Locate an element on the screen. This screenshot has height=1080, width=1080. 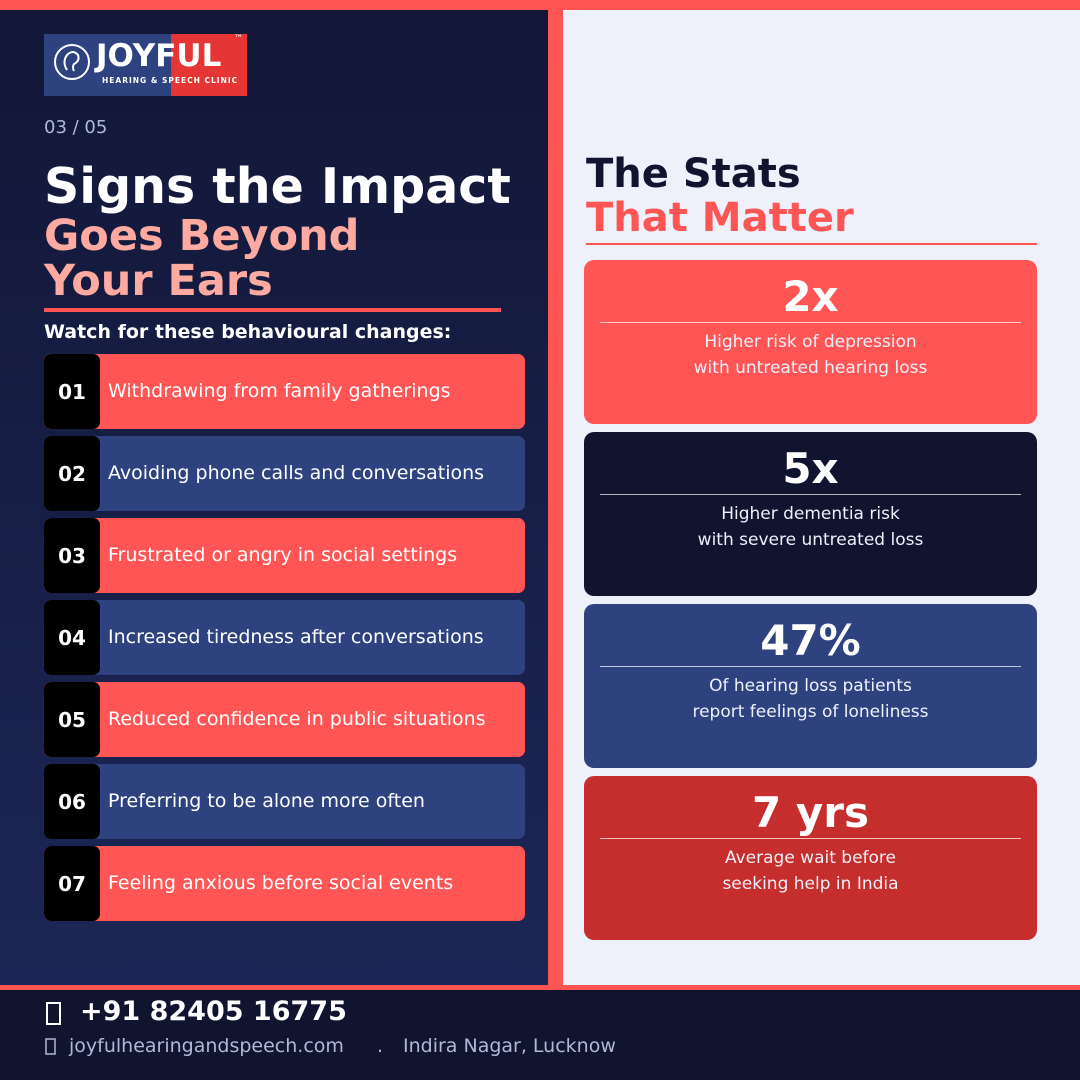
item-number: 01 is located at coordinates (72, 391).